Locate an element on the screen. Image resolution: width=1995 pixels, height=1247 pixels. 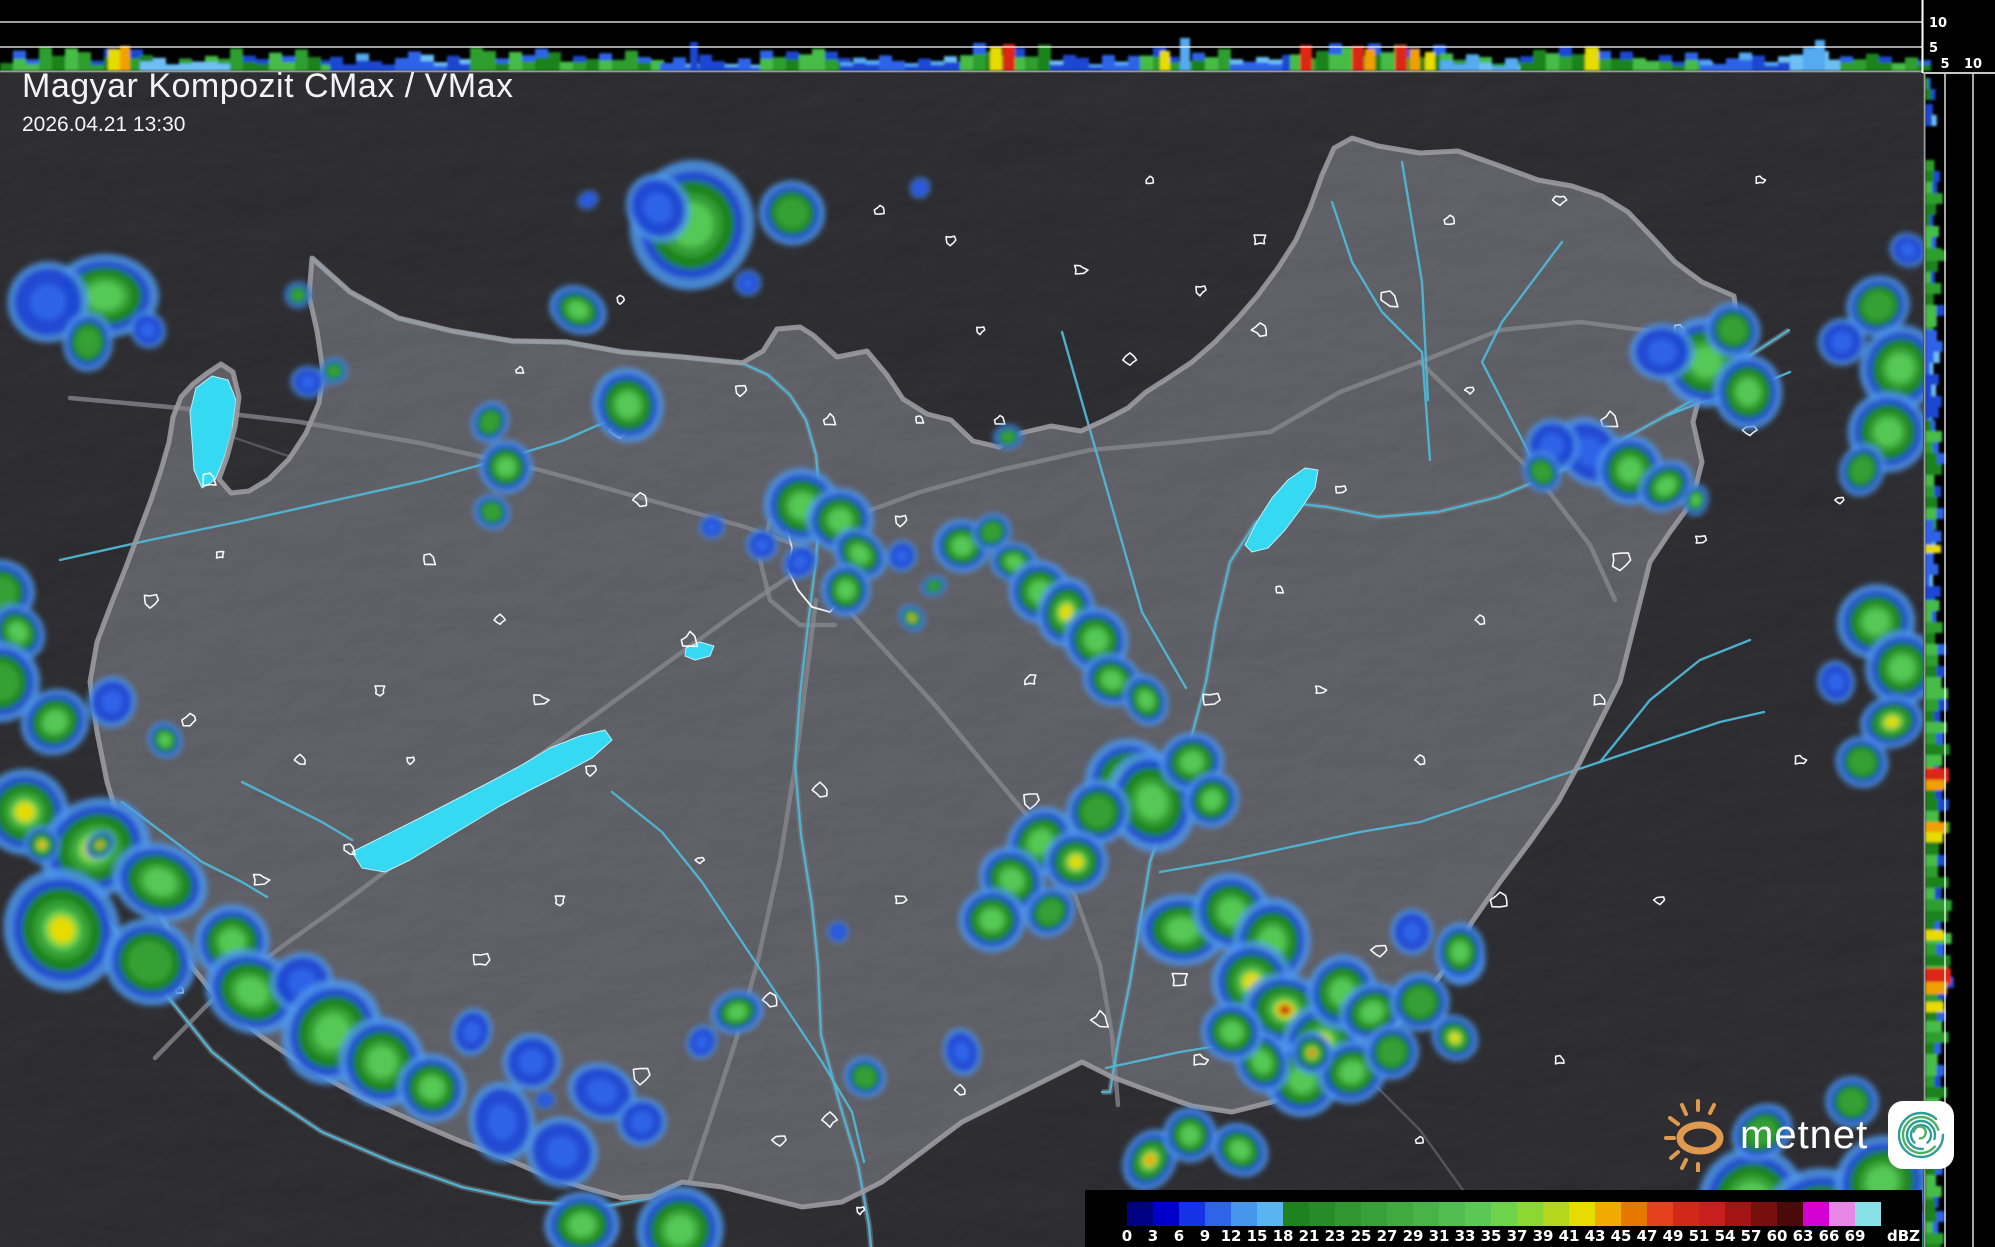
legend-tick-label: 57 is located at coordinates (1751, 1236).